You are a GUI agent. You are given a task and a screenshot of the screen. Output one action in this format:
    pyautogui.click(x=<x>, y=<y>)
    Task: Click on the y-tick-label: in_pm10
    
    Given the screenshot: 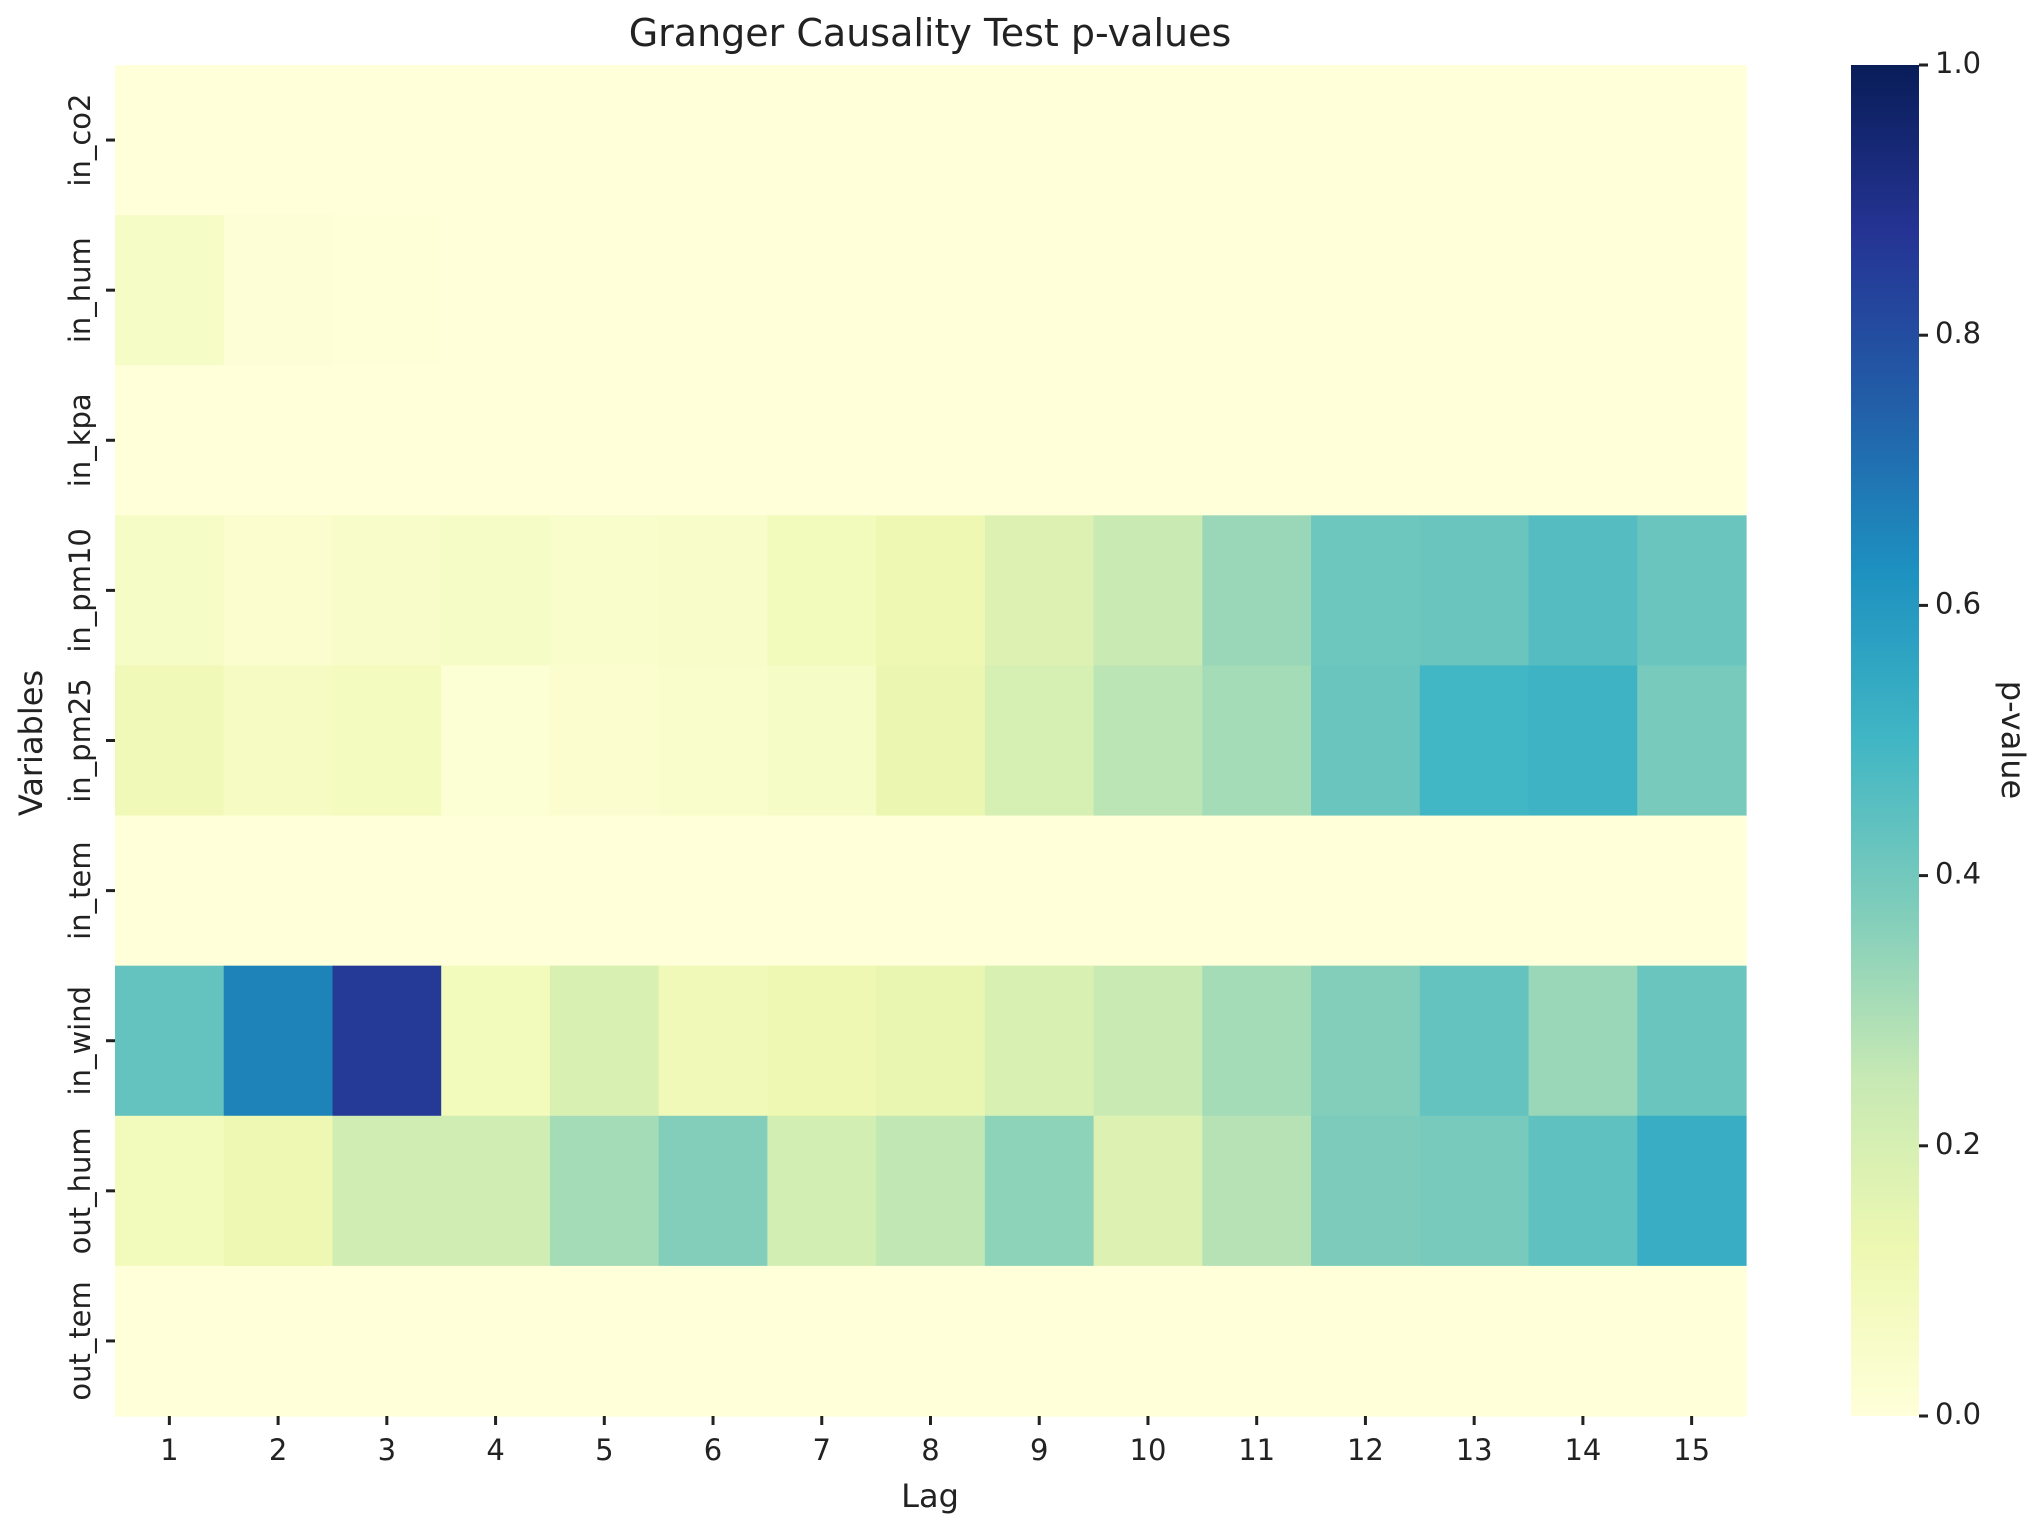 What is the action you would take?
    pyautogui.click(x=80, y=590)
    